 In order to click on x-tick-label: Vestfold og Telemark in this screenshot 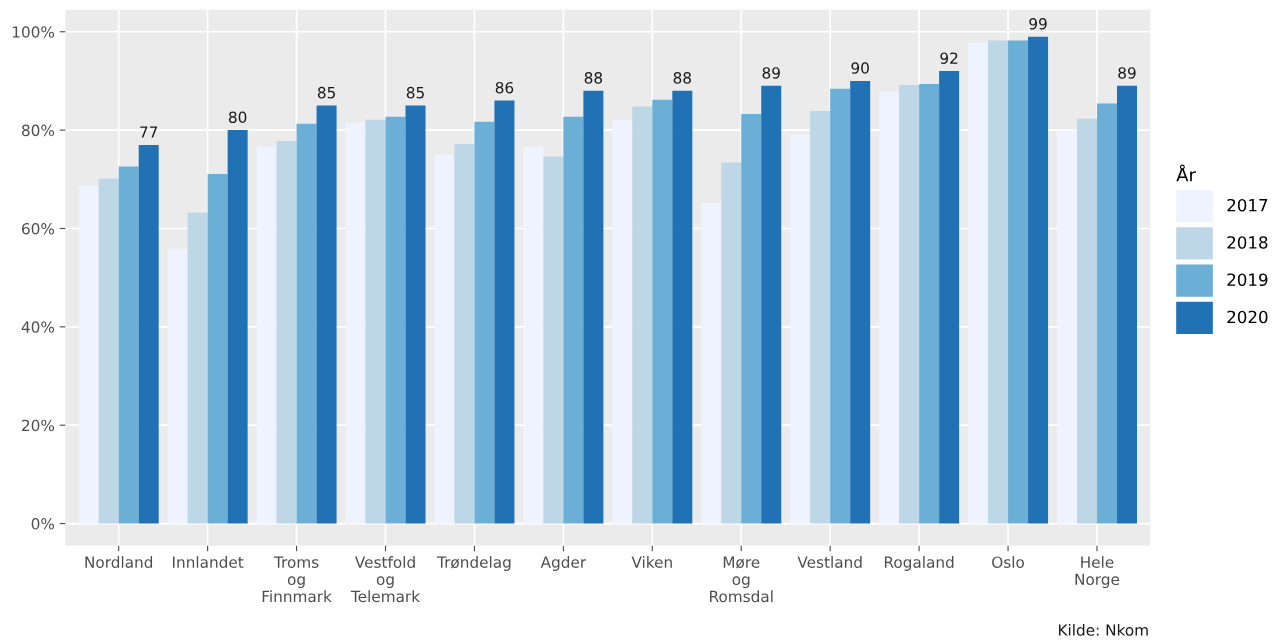, I will do `click(385, 579)`.